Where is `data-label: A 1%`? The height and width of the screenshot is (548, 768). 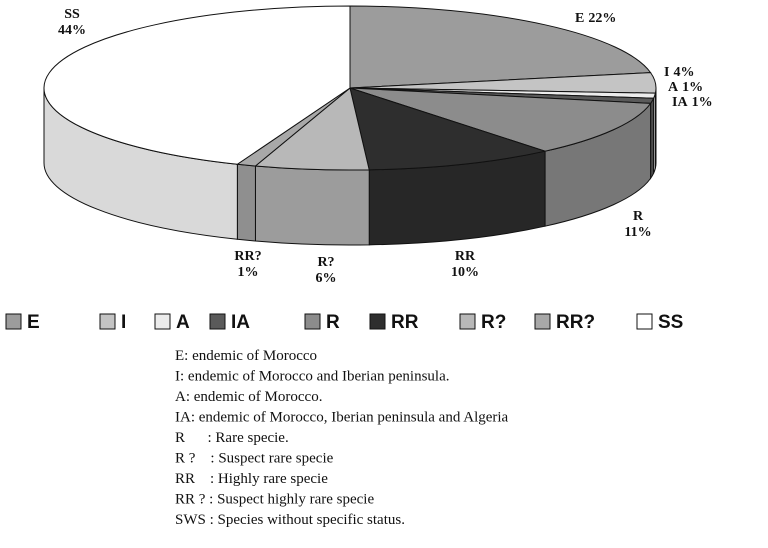 data-label: A 1% is located at coordinates (685, 87).